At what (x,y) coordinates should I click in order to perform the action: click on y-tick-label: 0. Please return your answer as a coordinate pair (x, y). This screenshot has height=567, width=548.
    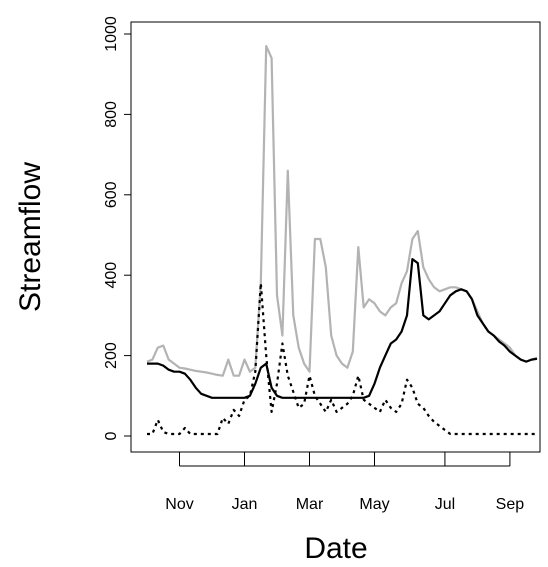
    Looking at the image, I should click on (111, 435).